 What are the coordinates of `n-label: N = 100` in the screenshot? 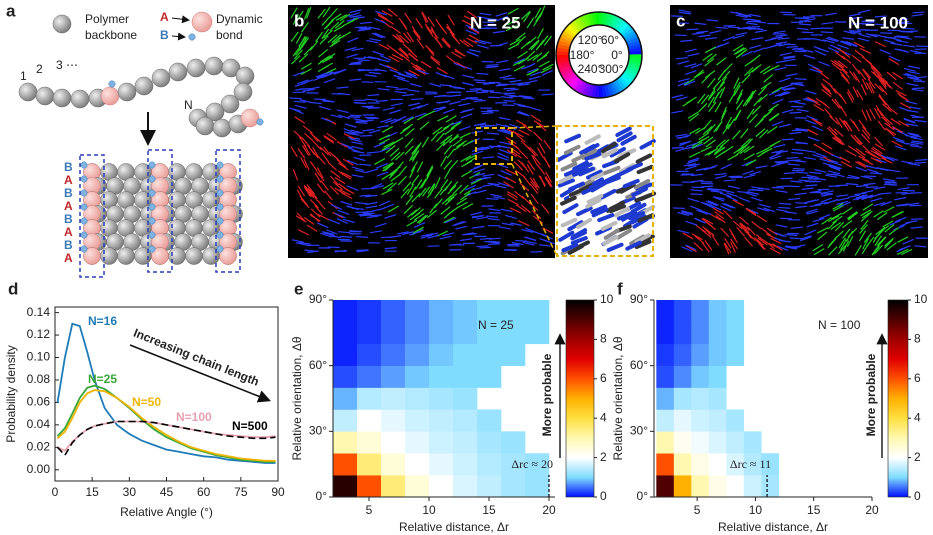 It's located at (878, 22).